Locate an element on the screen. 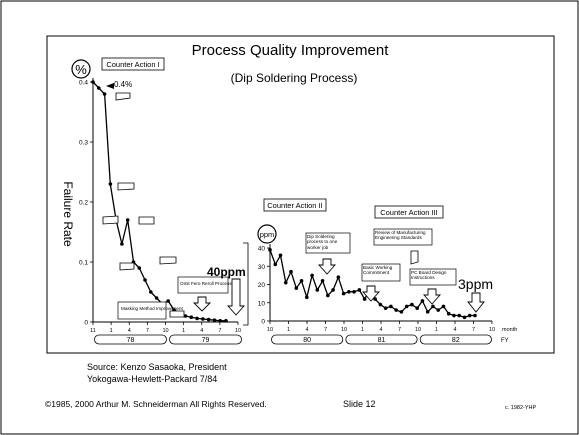 The width and height of the screenshot is (579, 435). ppm-40-label: 40ppm is located at coordinates (226, 272).